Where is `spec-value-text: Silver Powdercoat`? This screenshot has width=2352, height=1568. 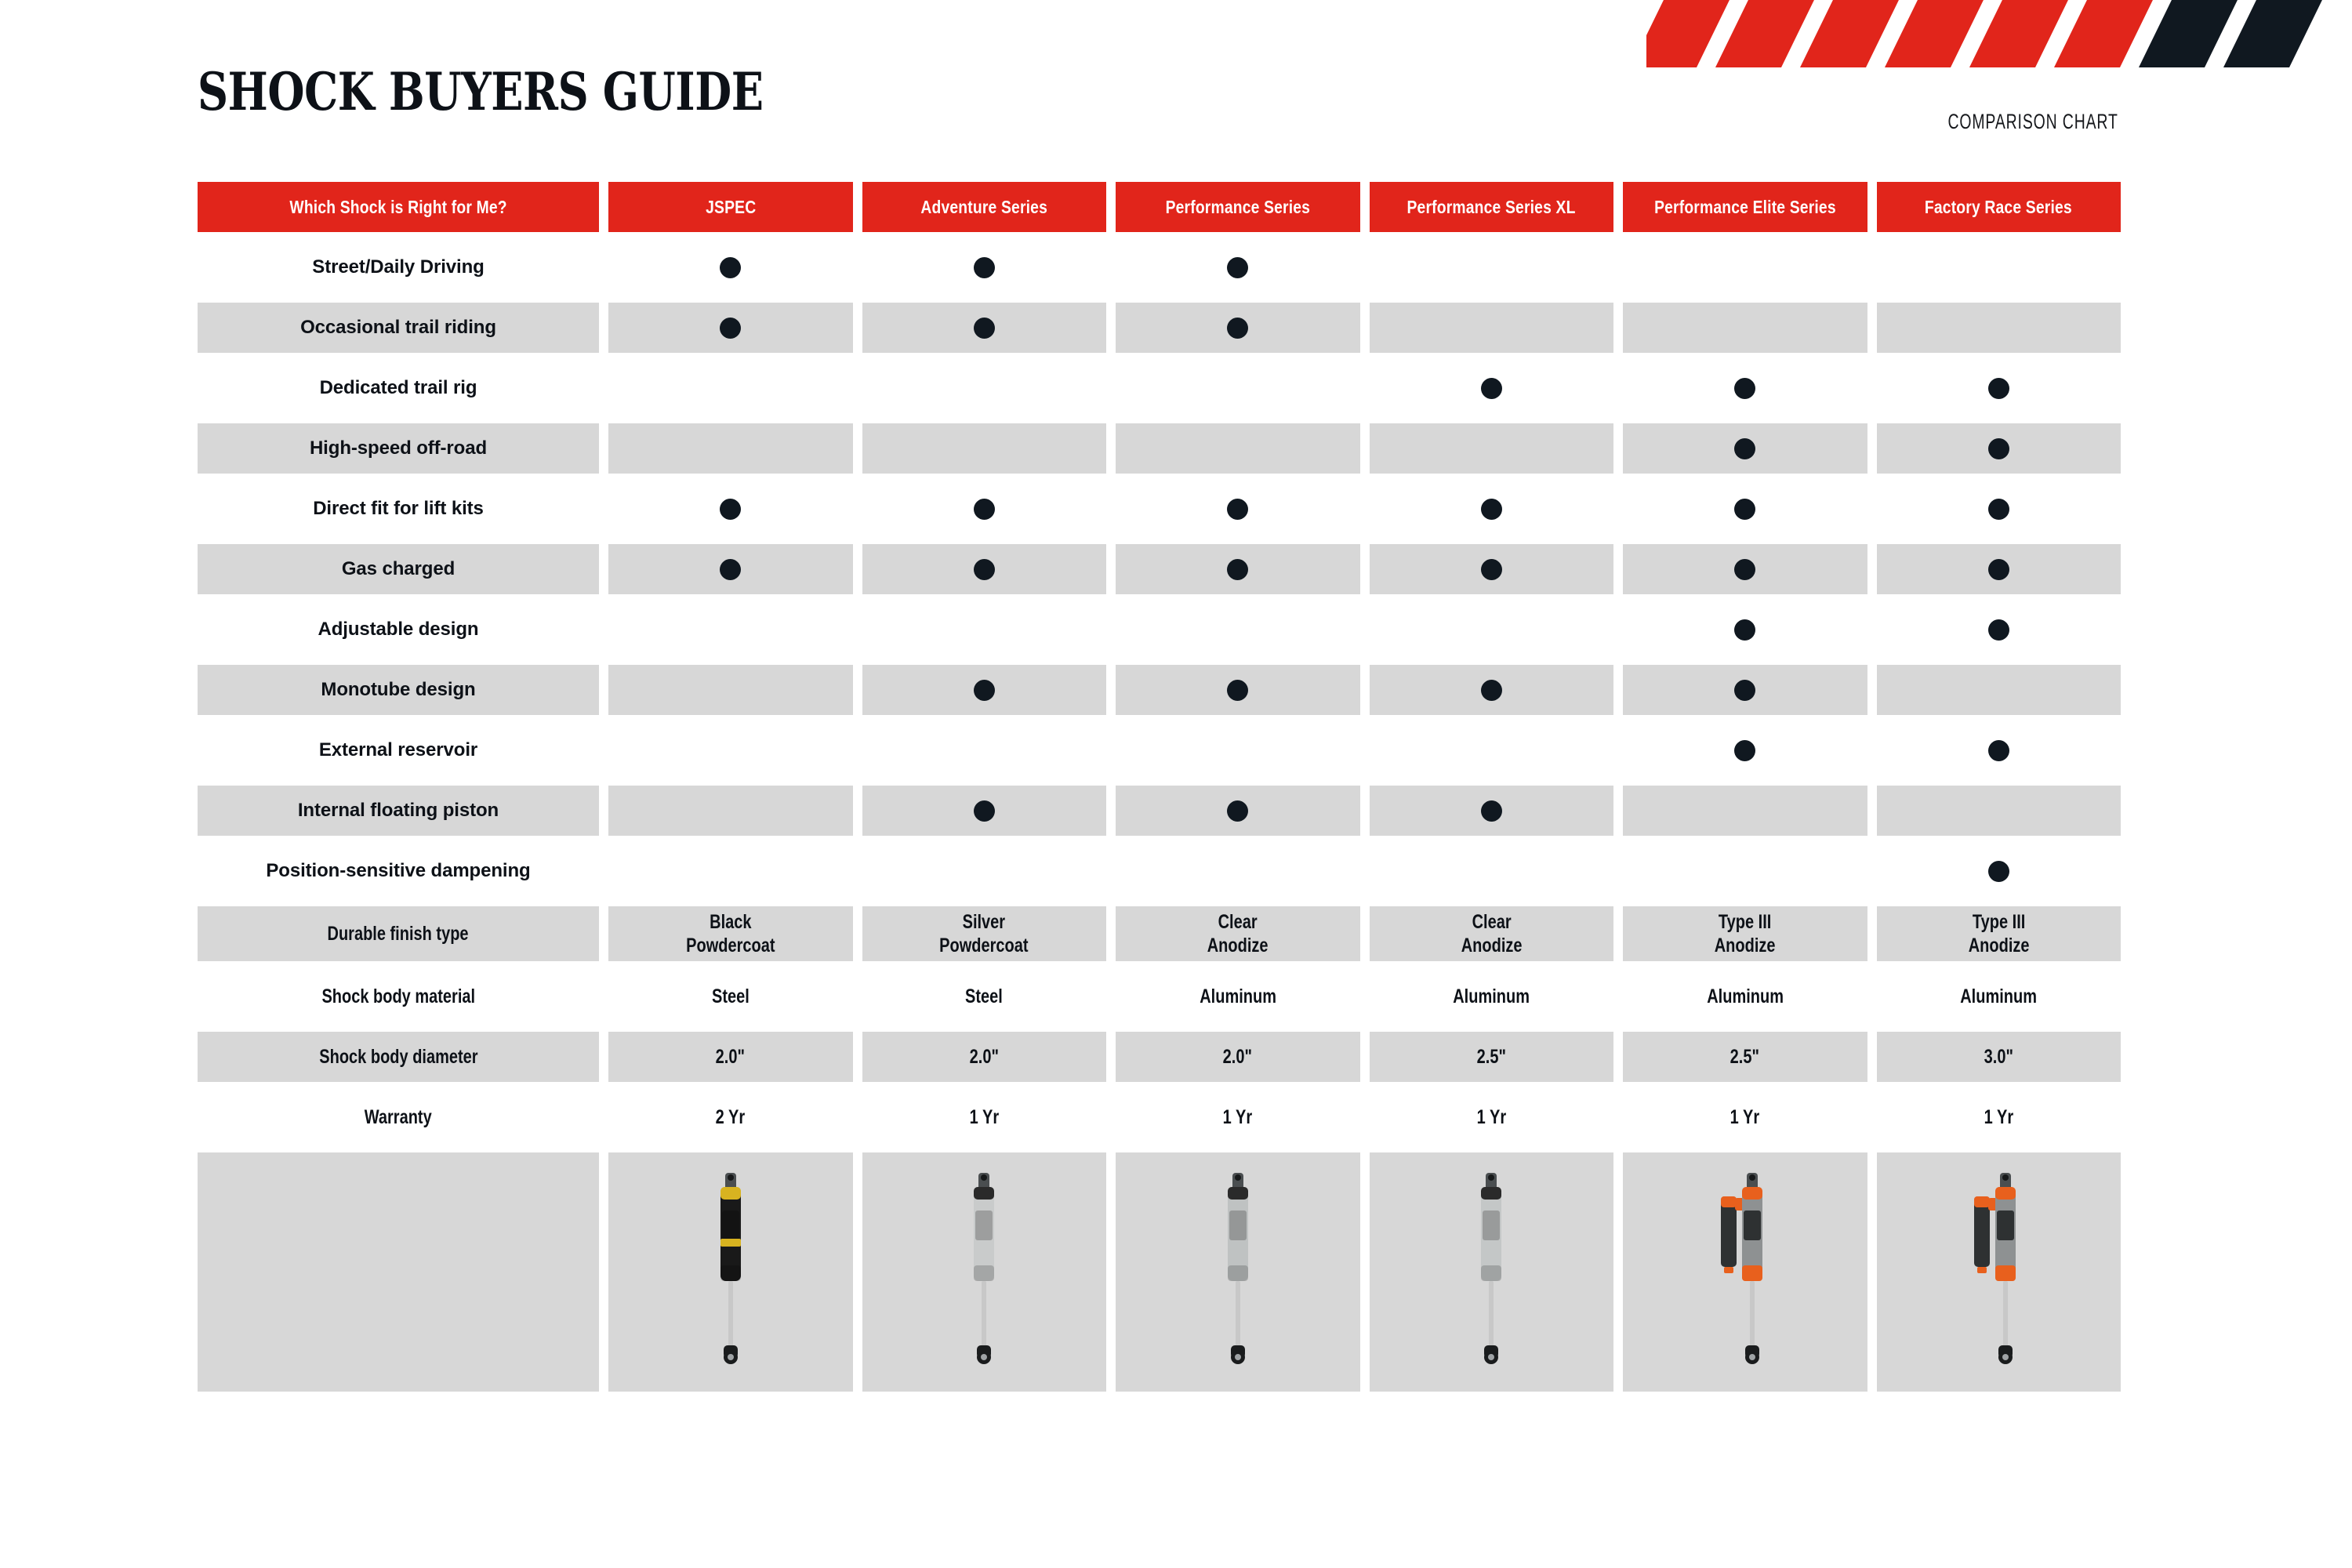
spec-value-text: Silver Powdercoat is located at coordinates (984, 933).